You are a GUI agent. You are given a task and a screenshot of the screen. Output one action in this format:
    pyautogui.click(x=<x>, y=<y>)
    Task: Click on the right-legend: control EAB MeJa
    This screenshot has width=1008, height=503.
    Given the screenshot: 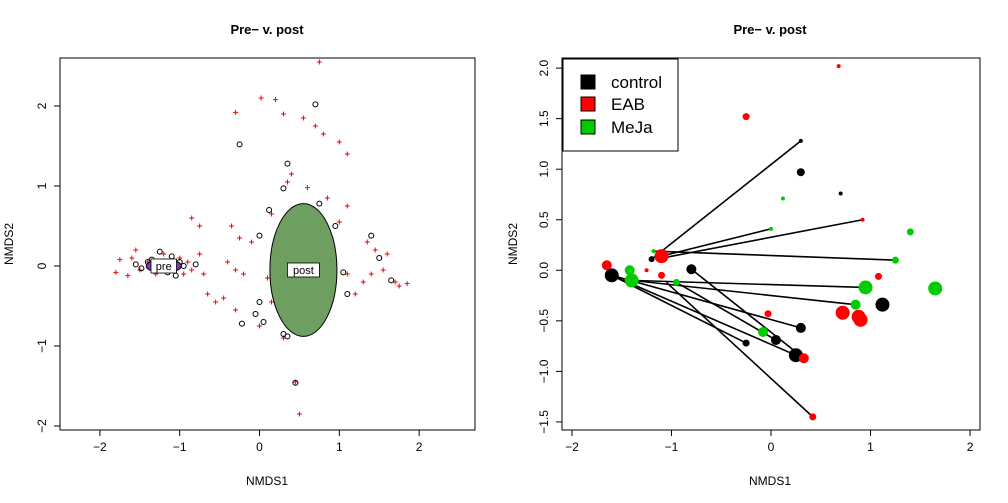 What is the action you would take?
    pyautogui.click(x=620, y=105)
    